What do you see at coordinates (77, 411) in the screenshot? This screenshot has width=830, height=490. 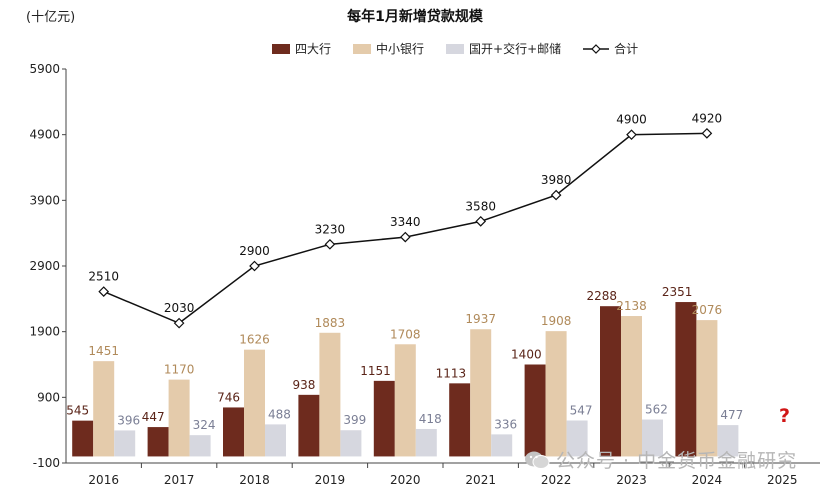 I see `data-label-big4: 545` at bounding box center [77, 411].